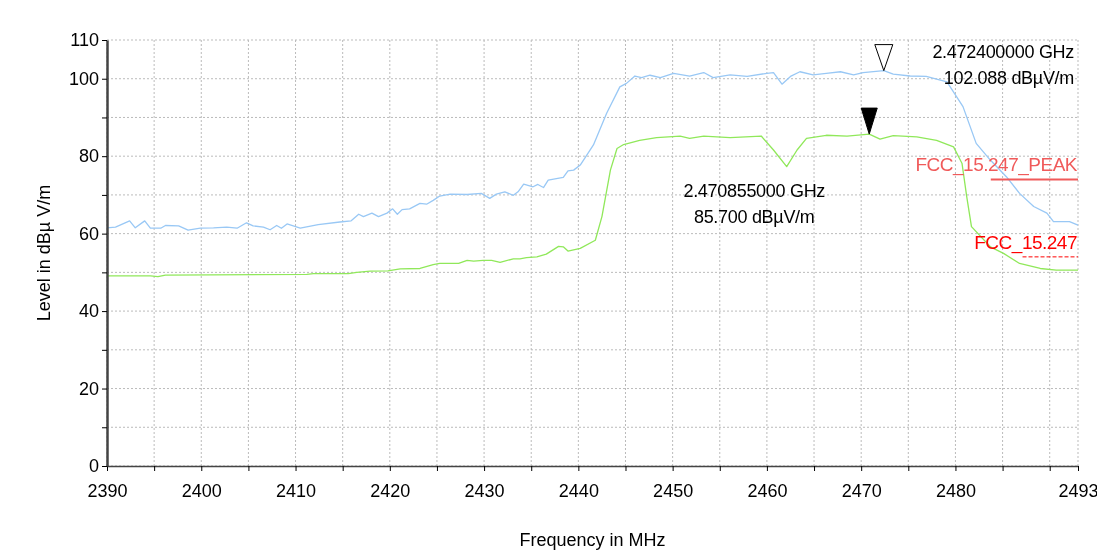  Describe the element at coordinates (673, 491) in the screenshot. I see `x-tick-label: 2450` at that location.